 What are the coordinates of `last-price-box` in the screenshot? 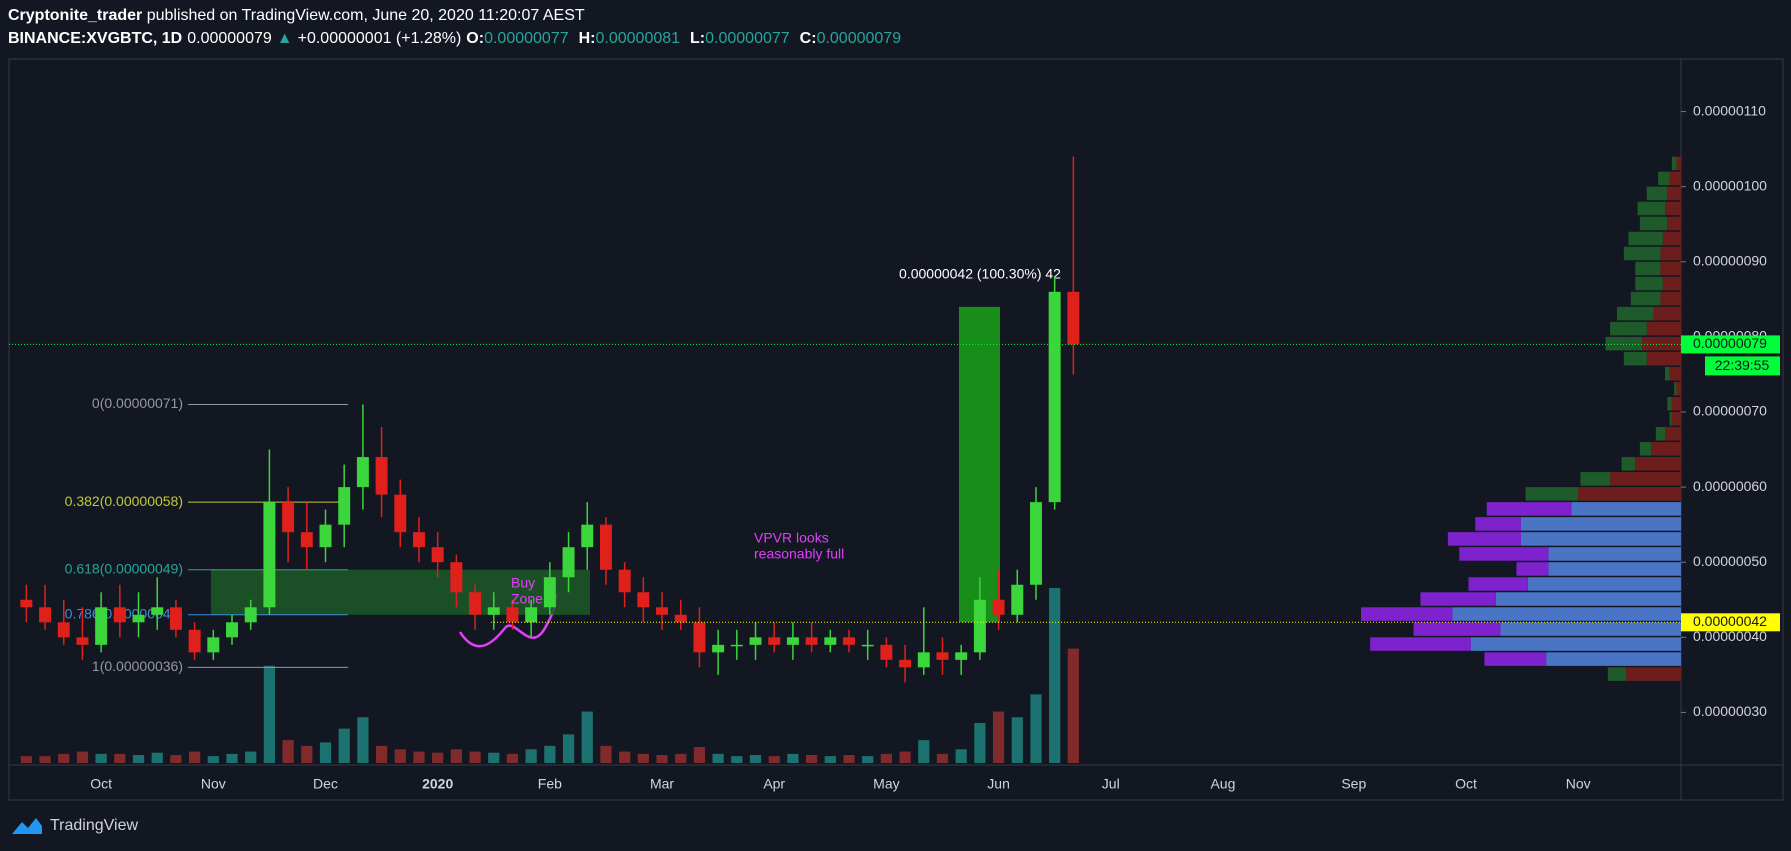 It's located at (1730, 344).